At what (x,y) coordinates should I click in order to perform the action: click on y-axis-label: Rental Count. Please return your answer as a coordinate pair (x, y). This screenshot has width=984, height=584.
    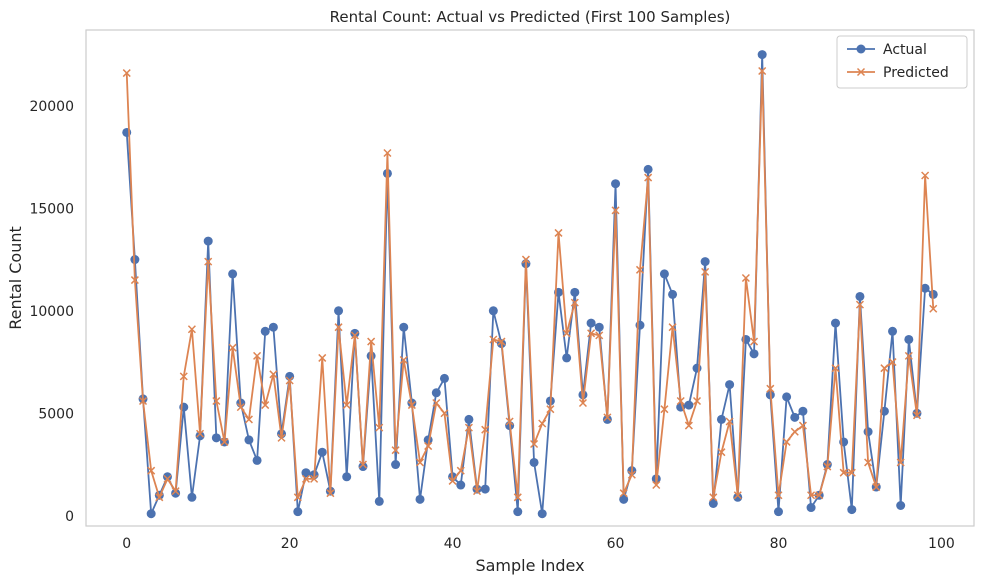
    Looking at the image, I should click on (15, 278).